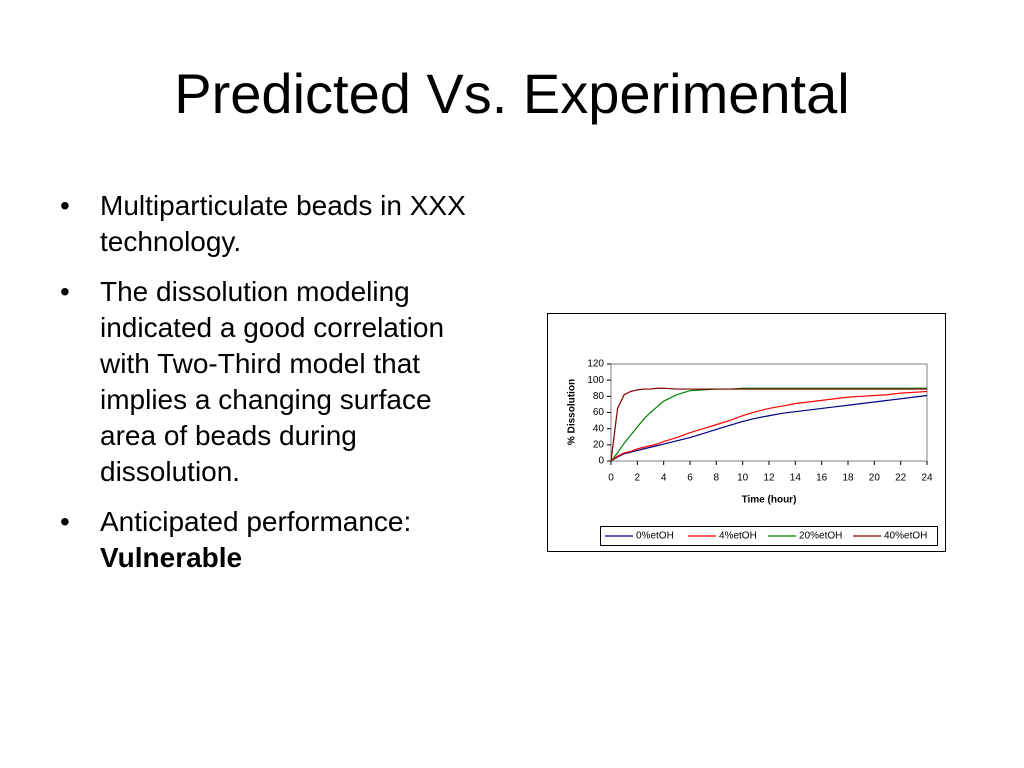 The width and height of the screenshot is (1024, 768). What do you see at coordinates (599, 396) in the screenshot?
I see `y-tick-label: 80` at bounding box center [599, 396].